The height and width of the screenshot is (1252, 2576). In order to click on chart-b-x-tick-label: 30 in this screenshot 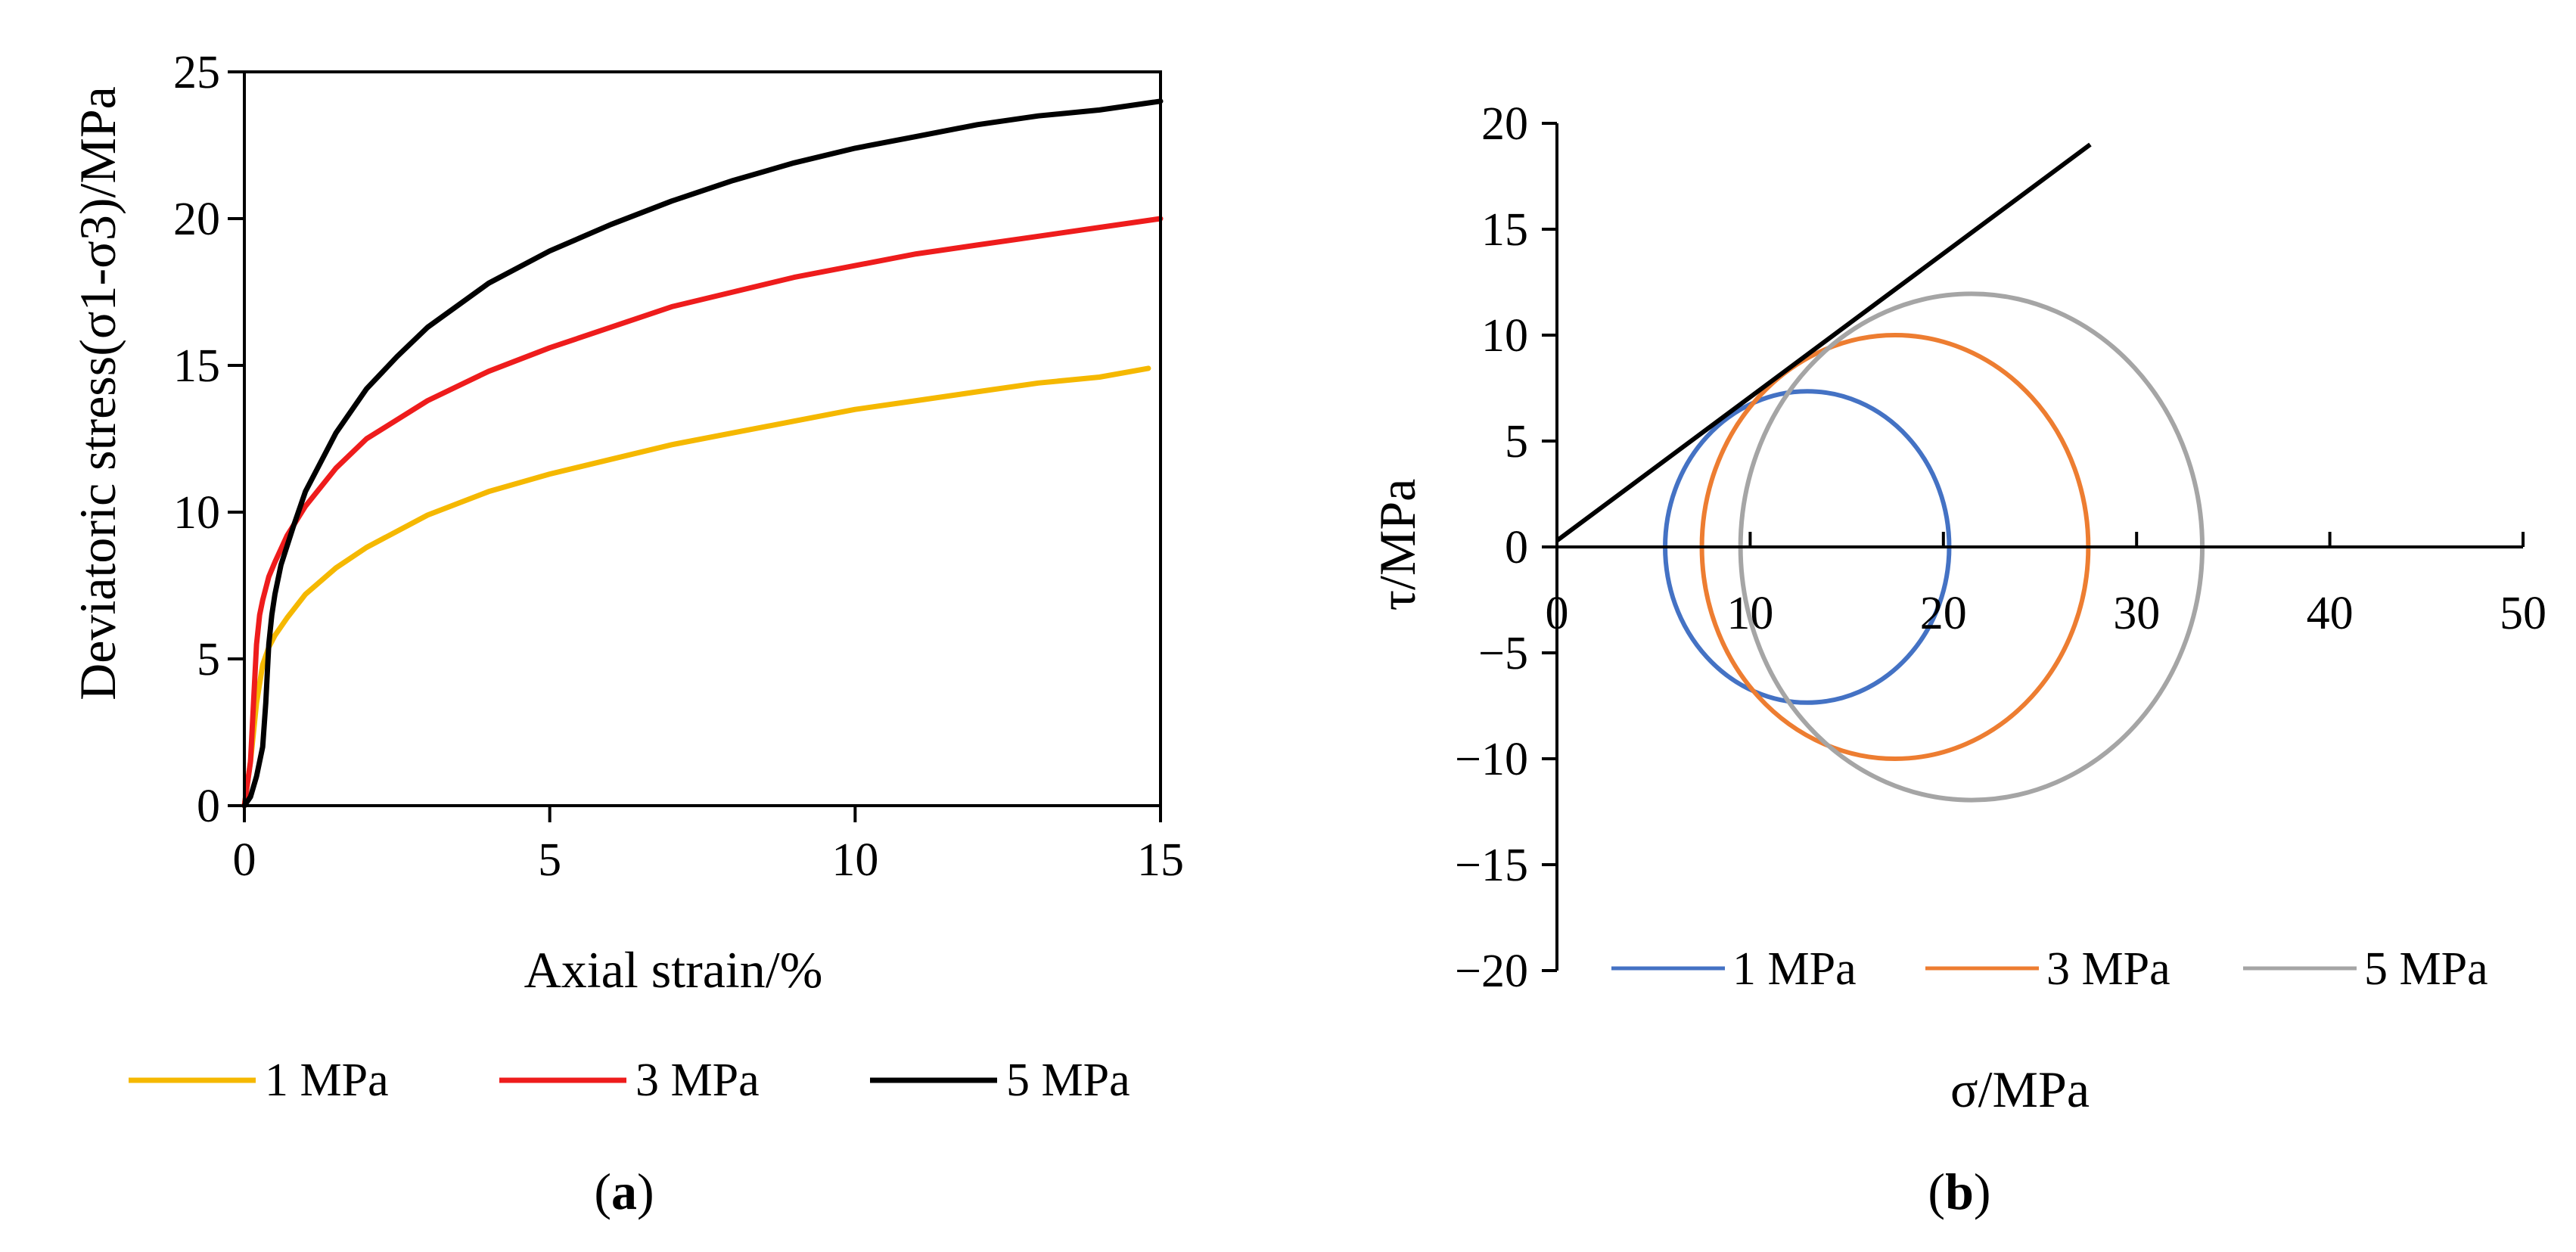, I will do `click(2136, 614)`.